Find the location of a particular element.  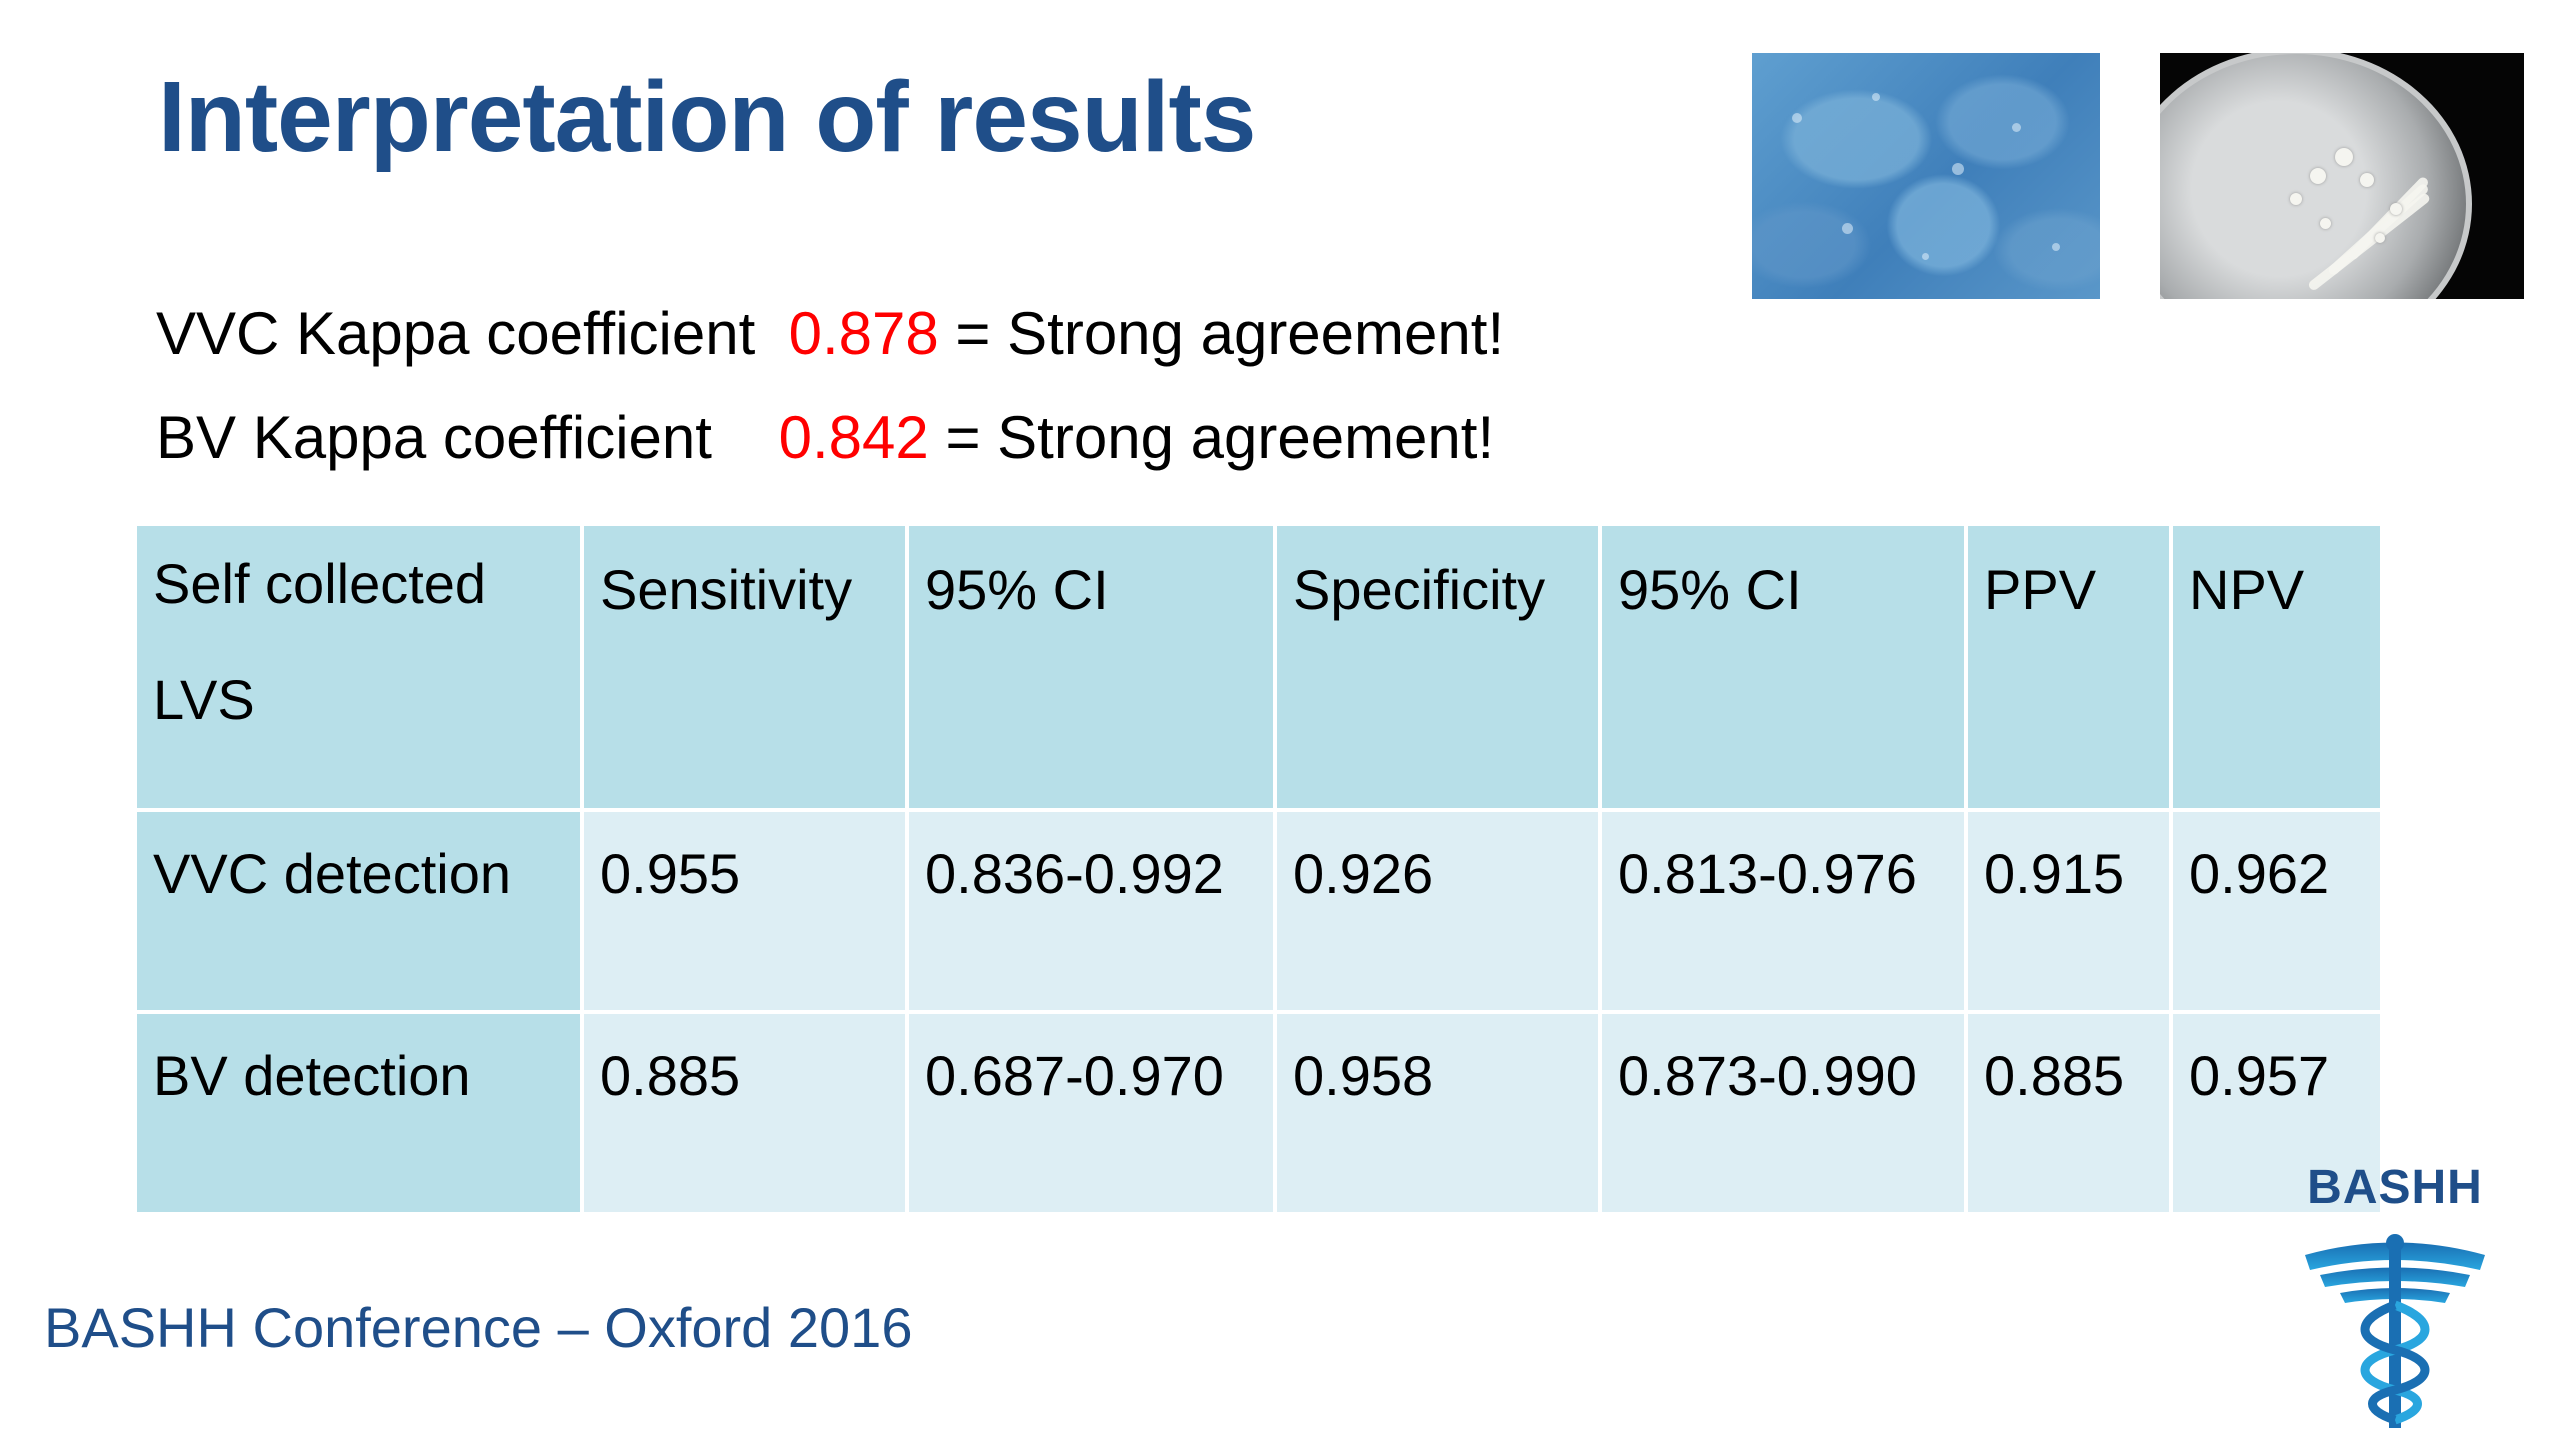

microscopy-cells-photo is located at coordinates (1926, 176).